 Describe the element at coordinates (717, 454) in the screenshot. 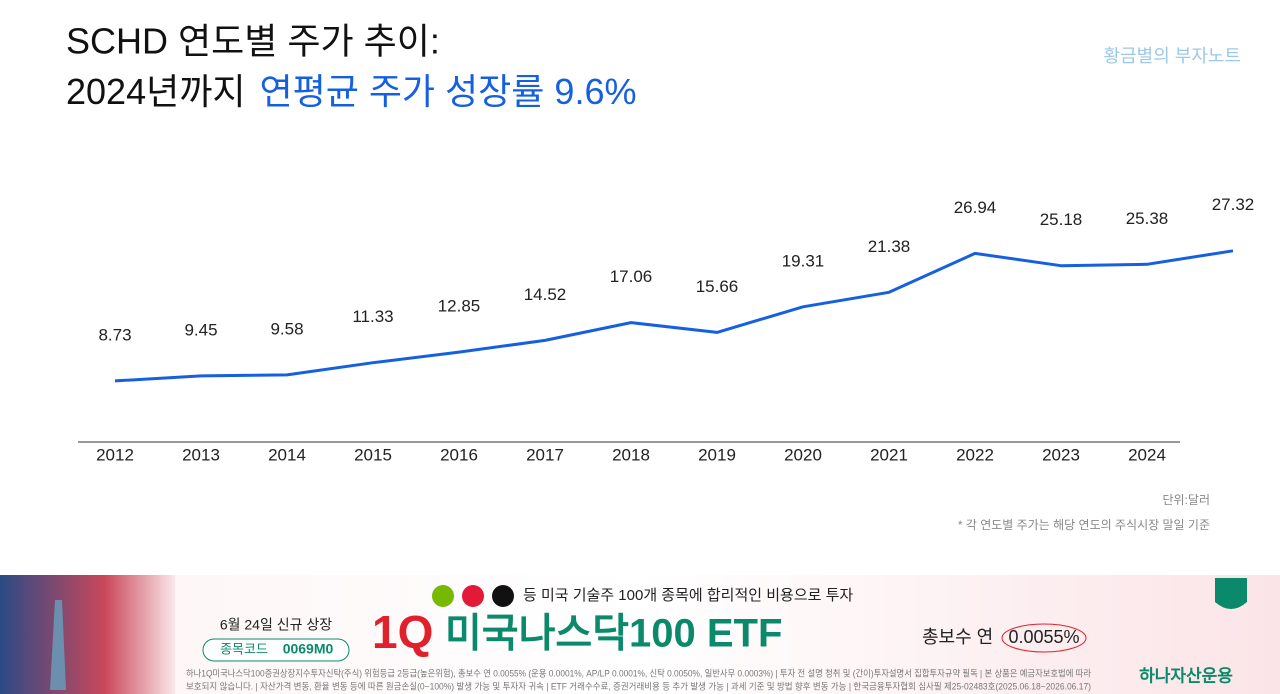

I see `x-tick-label: 2019` at that location.